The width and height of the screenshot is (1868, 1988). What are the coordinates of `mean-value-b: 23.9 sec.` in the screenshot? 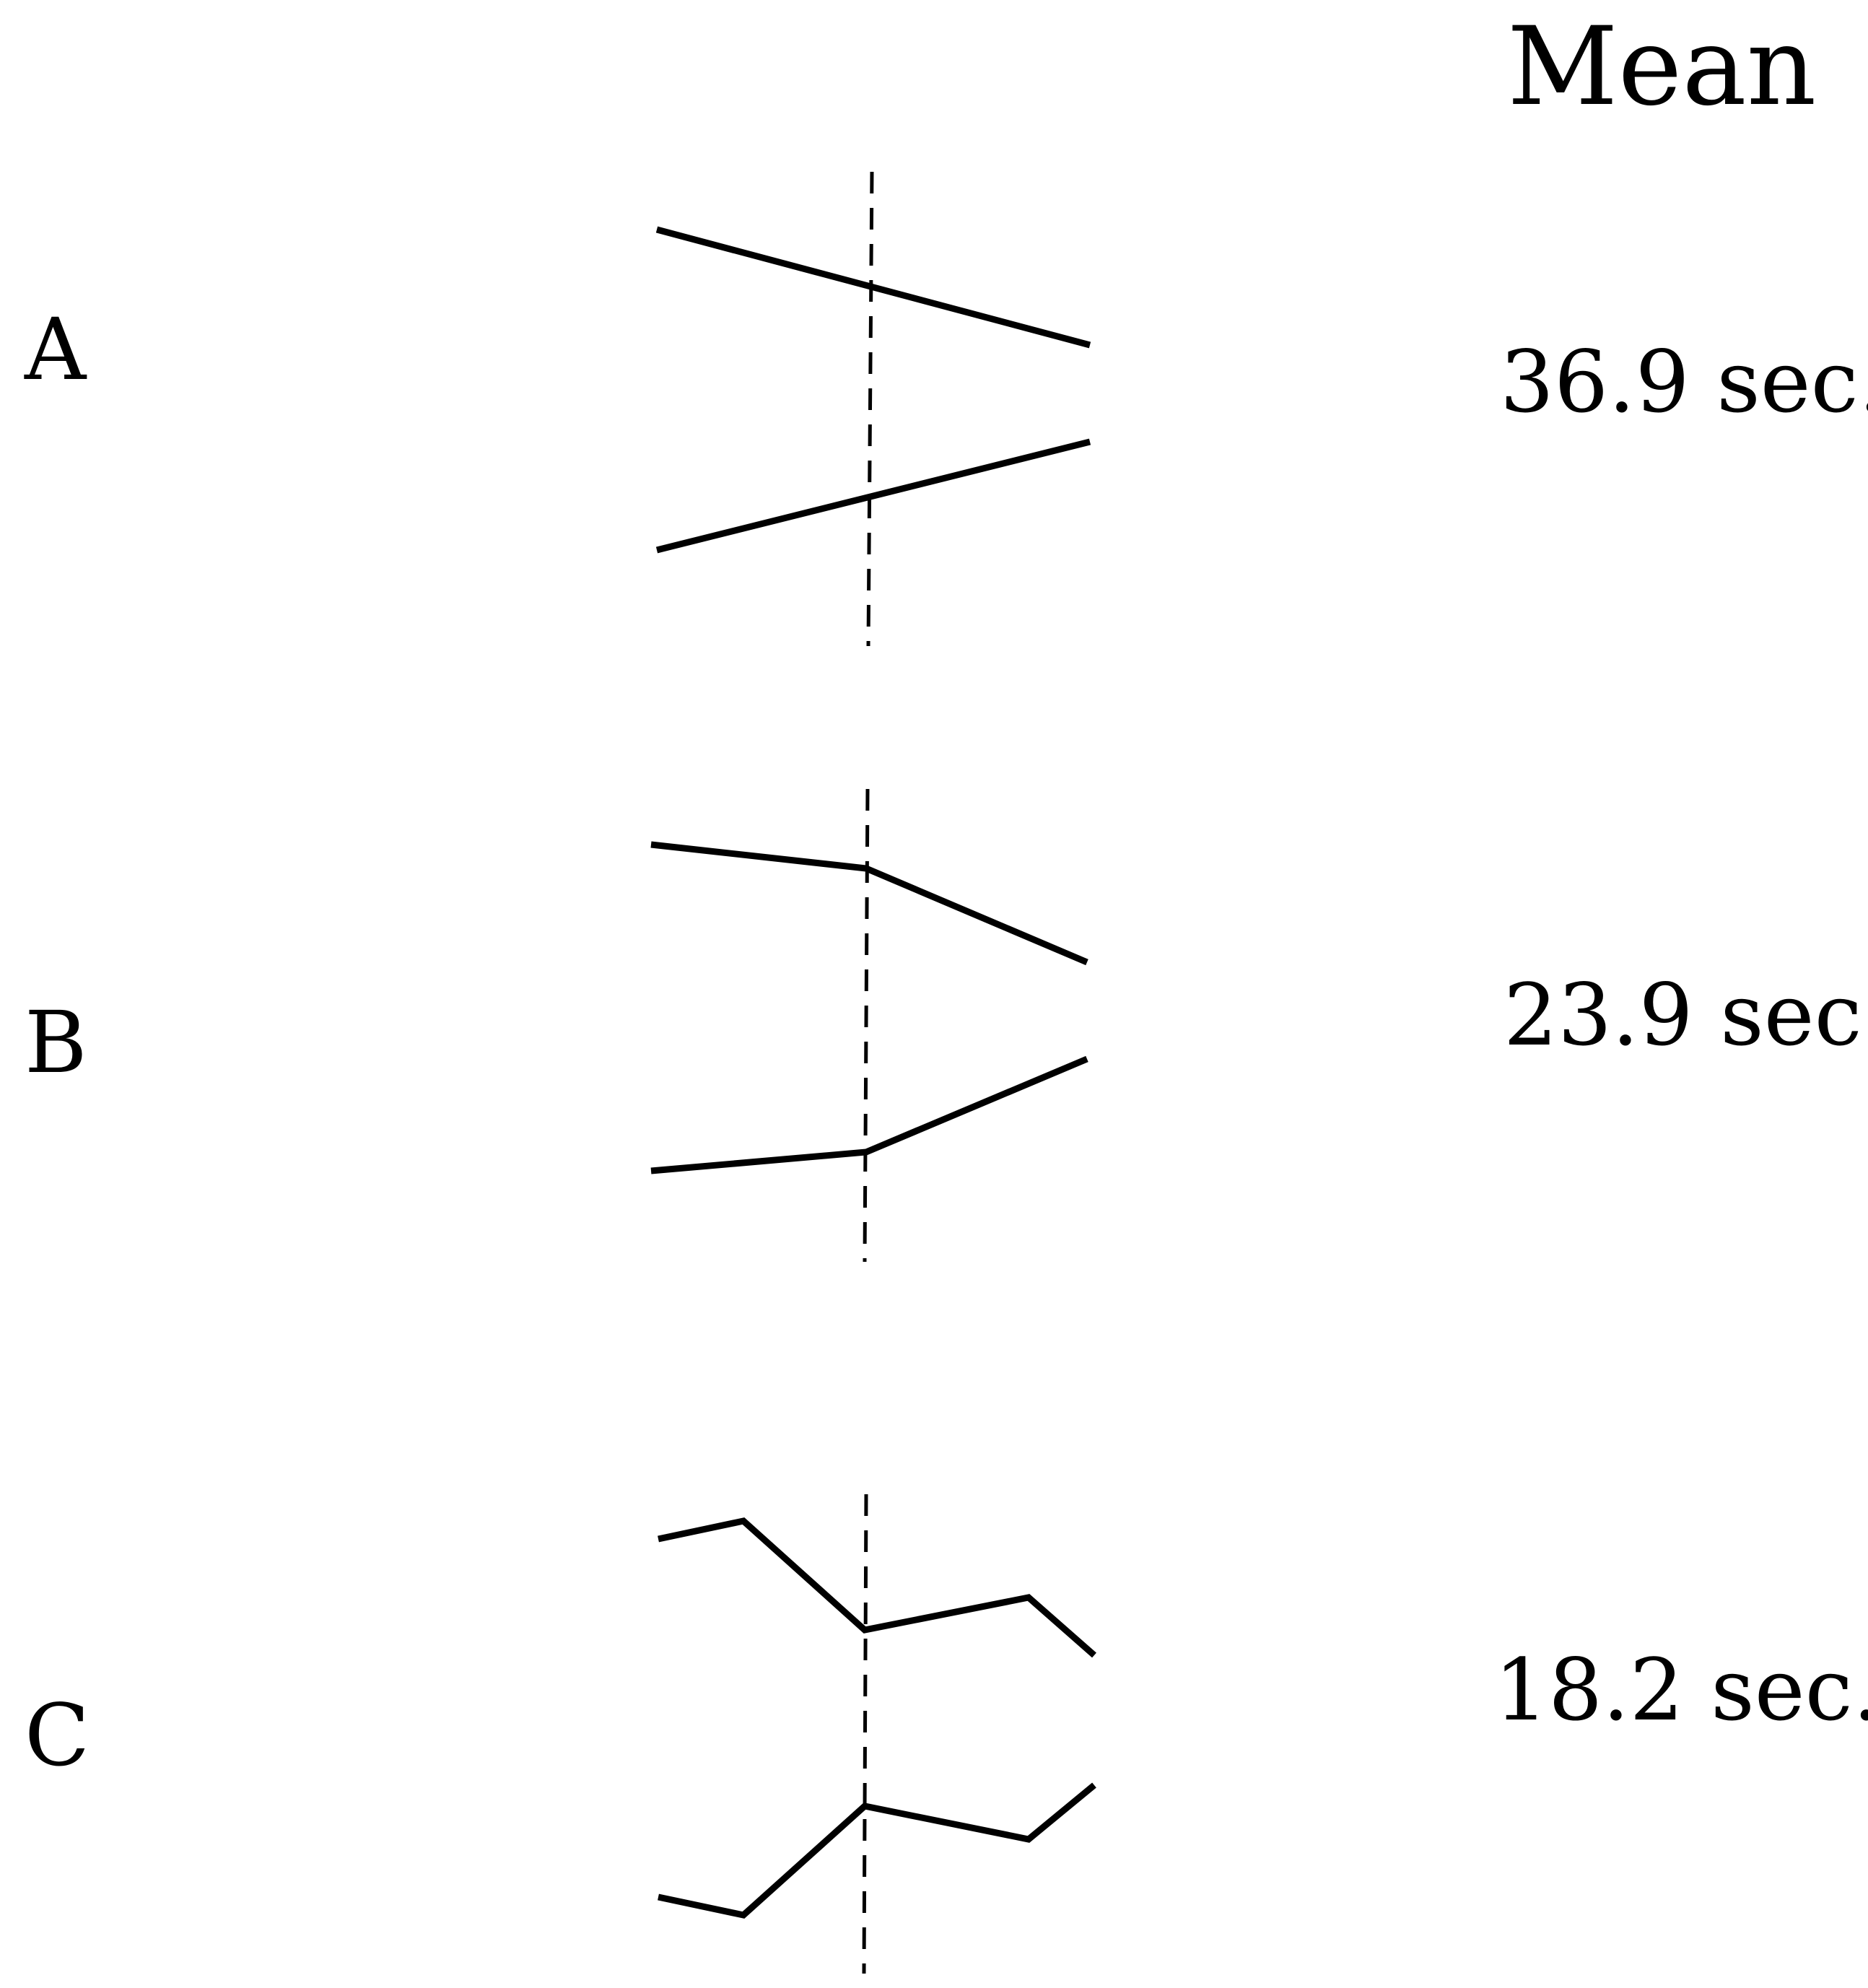 It's located at (1685, 1015).